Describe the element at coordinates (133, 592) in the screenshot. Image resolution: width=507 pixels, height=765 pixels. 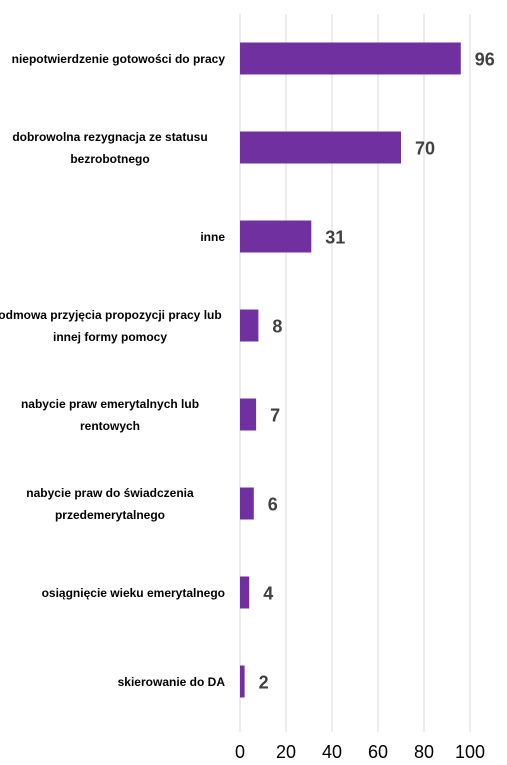
I see `y-tick-label: osiągnięcie wieku emerytalnego` at that location.